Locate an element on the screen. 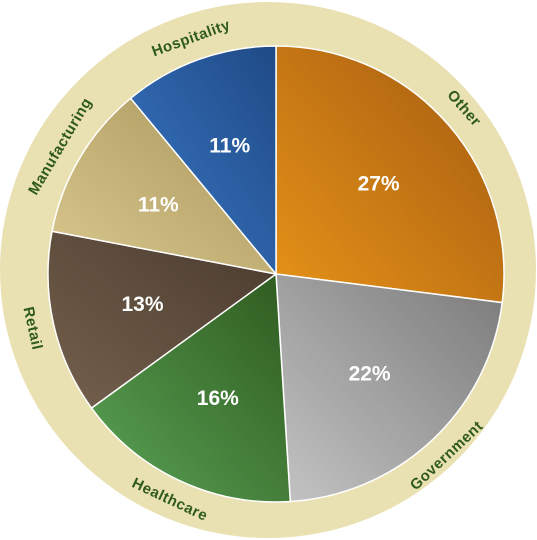 This screenshot has width=537, height=540. slice-hospitality is located at coordinates (203, 161).